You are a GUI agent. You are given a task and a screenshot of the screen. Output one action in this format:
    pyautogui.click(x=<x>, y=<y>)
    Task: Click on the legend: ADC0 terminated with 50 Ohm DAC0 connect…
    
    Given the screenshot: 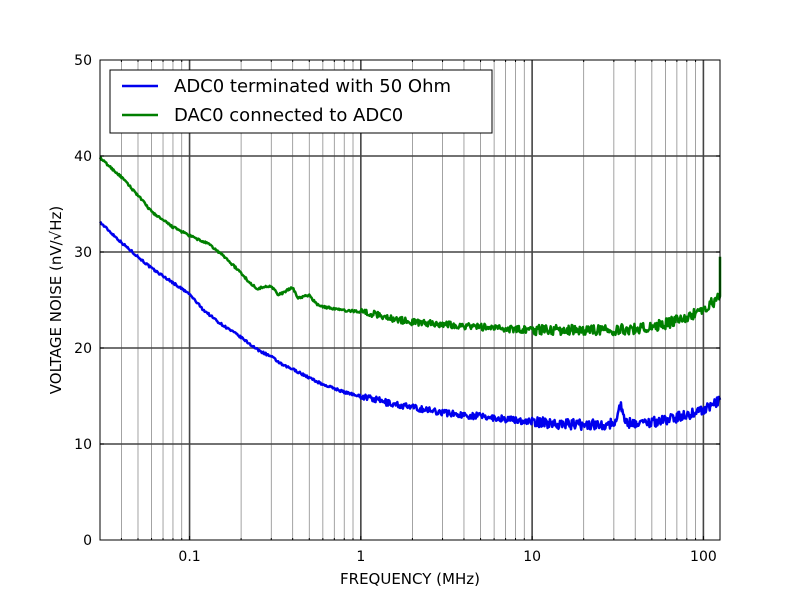 What is the action you would take?
    pyautogui.click(x=301, y=101)
    